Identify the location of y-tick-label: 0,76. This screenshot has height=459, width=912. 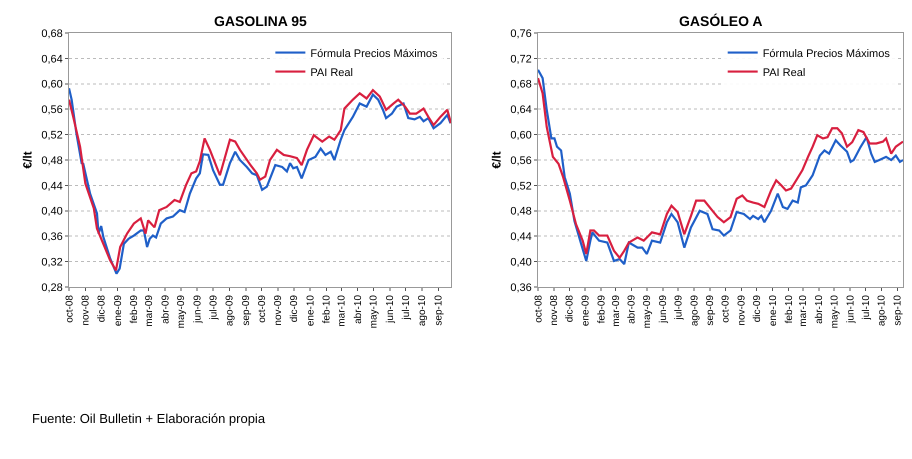
(521, 34).